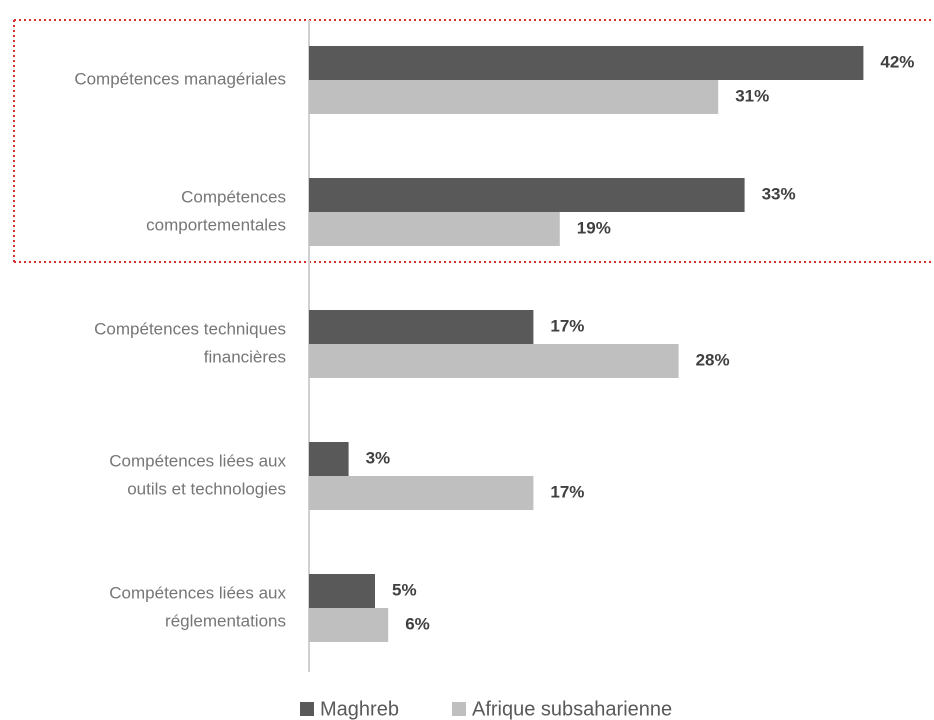  I want to click on category-label: financières, so click(245, 356).